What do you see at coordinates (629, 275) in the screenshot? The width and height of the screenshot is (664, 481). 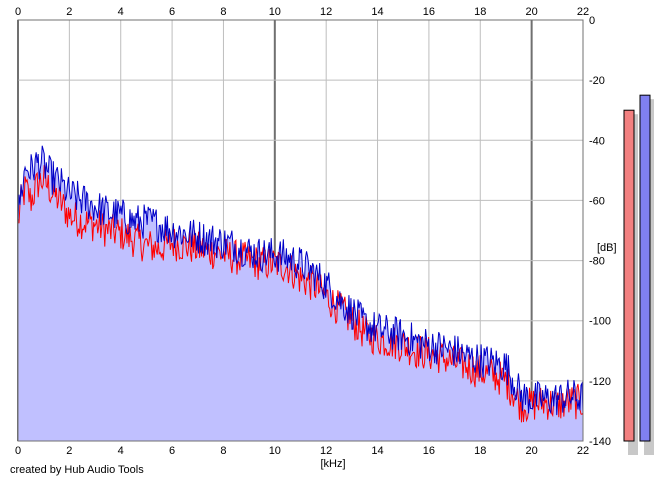 I see `meter-red` at bounding box center [629, 275].